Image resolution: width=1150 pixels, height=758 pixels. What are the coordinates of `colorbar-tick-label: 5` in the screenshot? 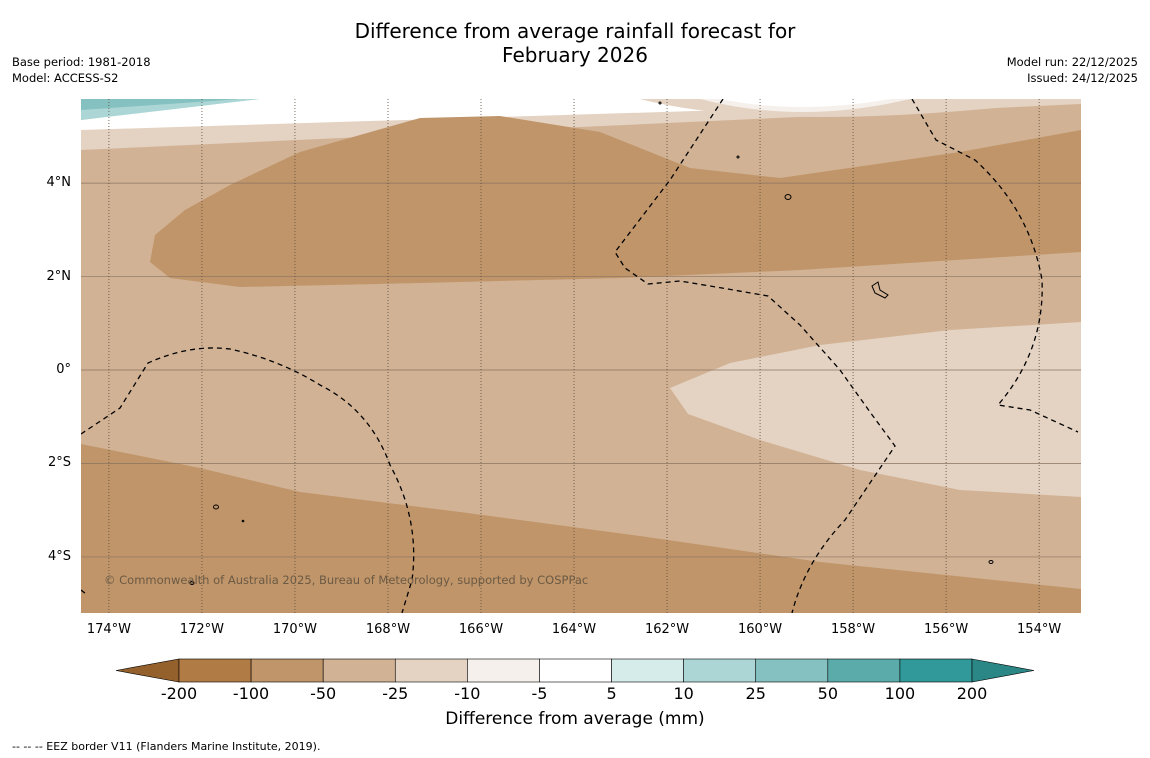 It's located at (611, 693).